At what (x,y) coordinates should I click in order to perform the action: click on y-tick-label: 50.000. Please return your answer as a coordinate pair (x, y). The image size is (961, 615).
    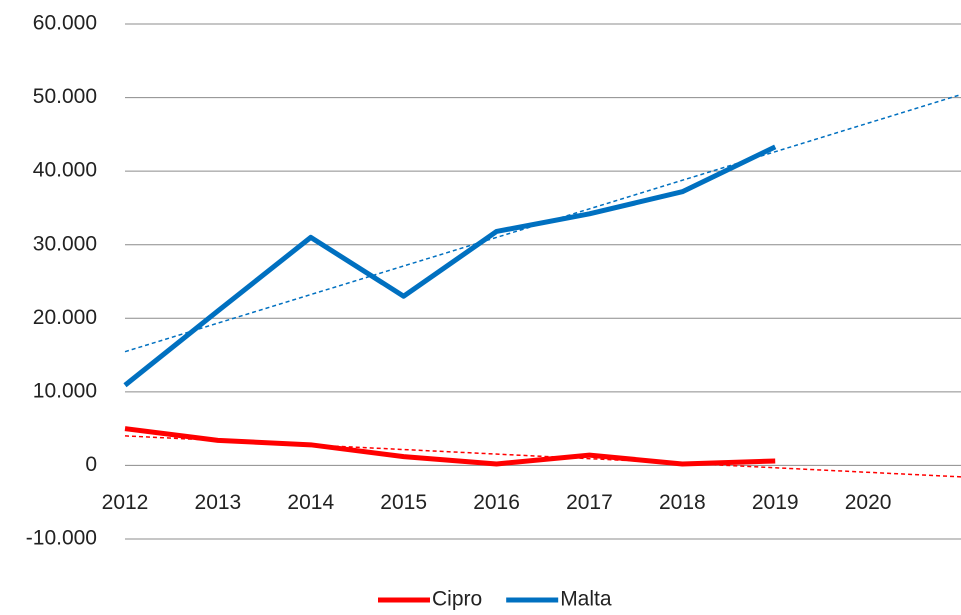
    Looking at the image, I should click on (65, 96).